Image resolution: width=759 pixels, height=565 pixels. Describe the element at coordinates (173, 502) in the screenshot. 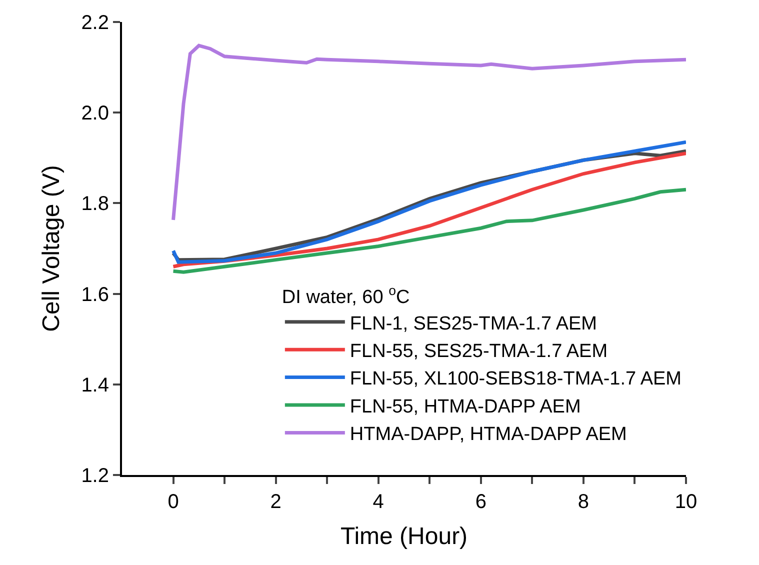

I see `x-tick-label: 0` at that location.